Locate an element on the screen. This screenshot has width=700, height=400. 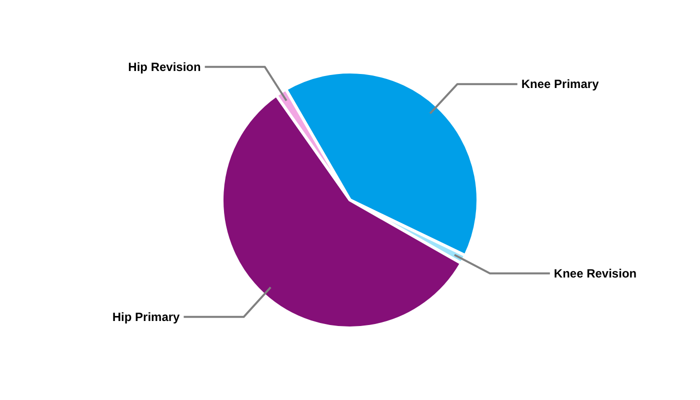
slice-label: Knee Primary is located at coordinates (560, 84).